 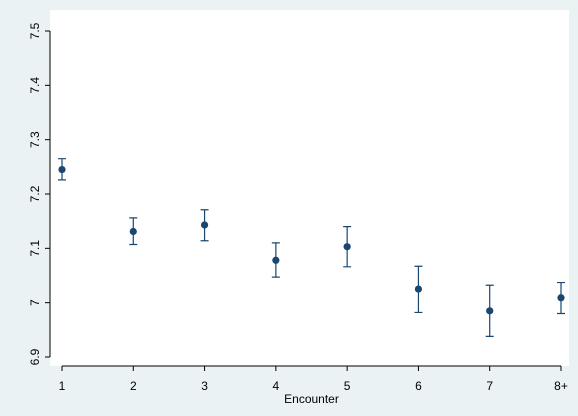 I want to click on x-axis: 1 2 3 4 5 6 7 8+, so click(x=313, y=379).